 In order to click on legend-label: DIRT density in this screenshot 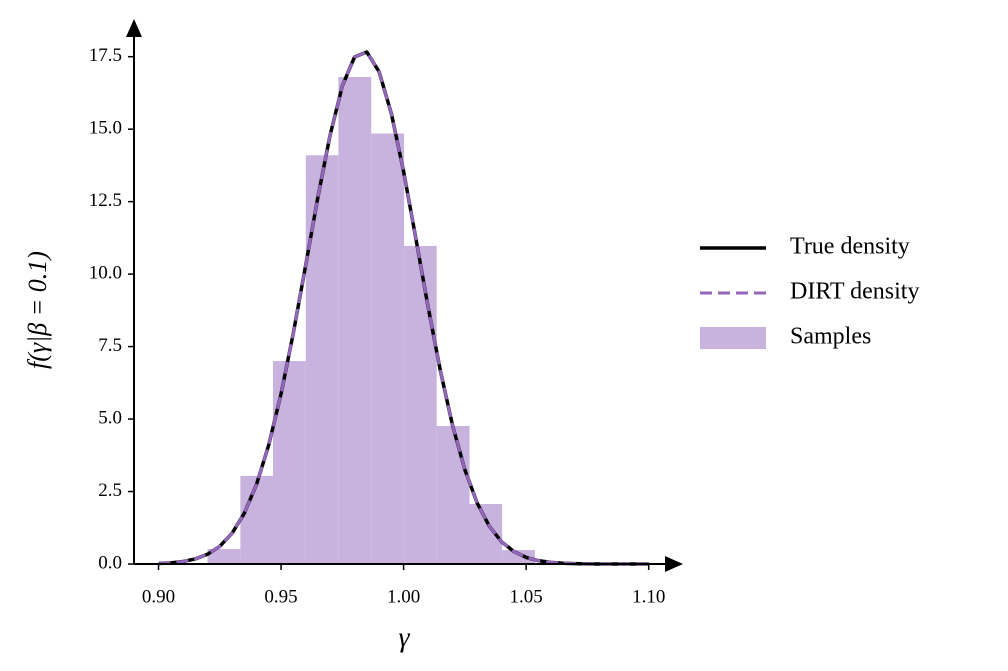, I will do `click(854, 292)`.